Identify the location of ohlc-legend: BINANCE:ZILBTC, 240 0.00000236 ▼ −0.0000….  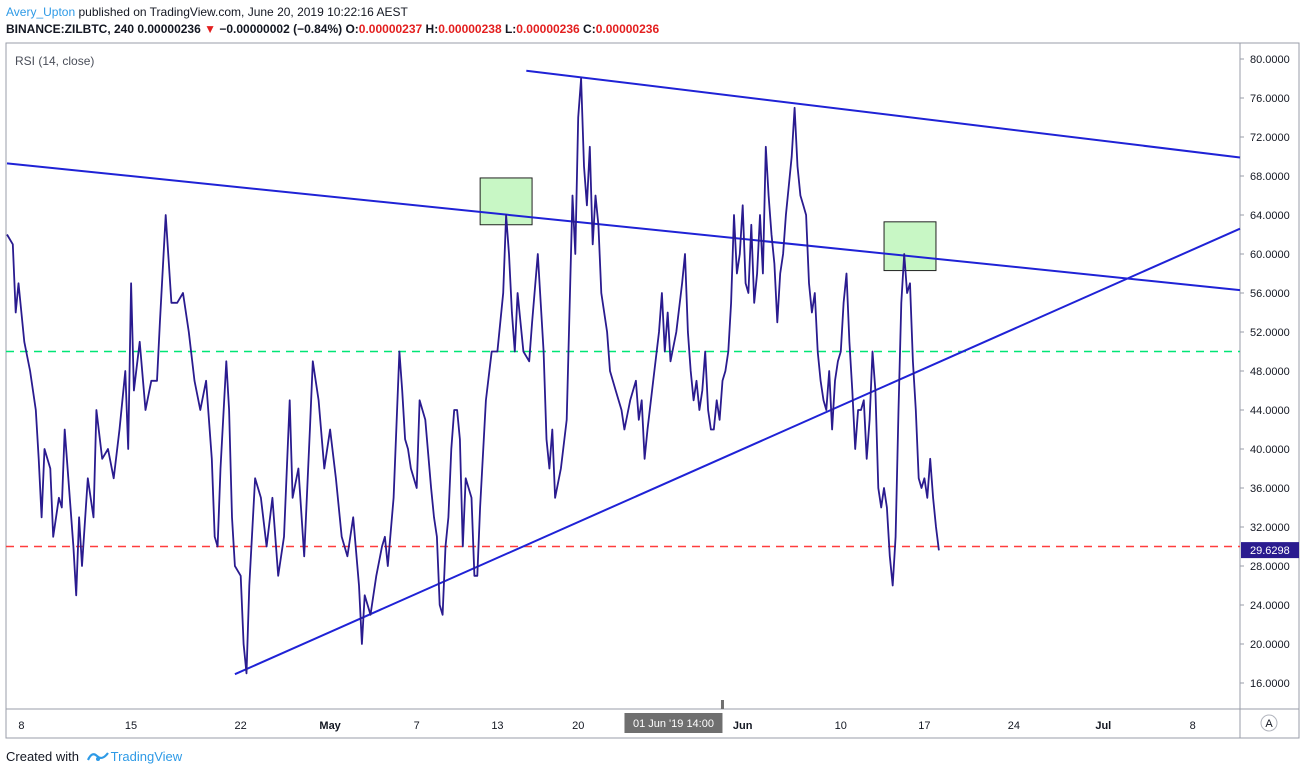
(332, 29).